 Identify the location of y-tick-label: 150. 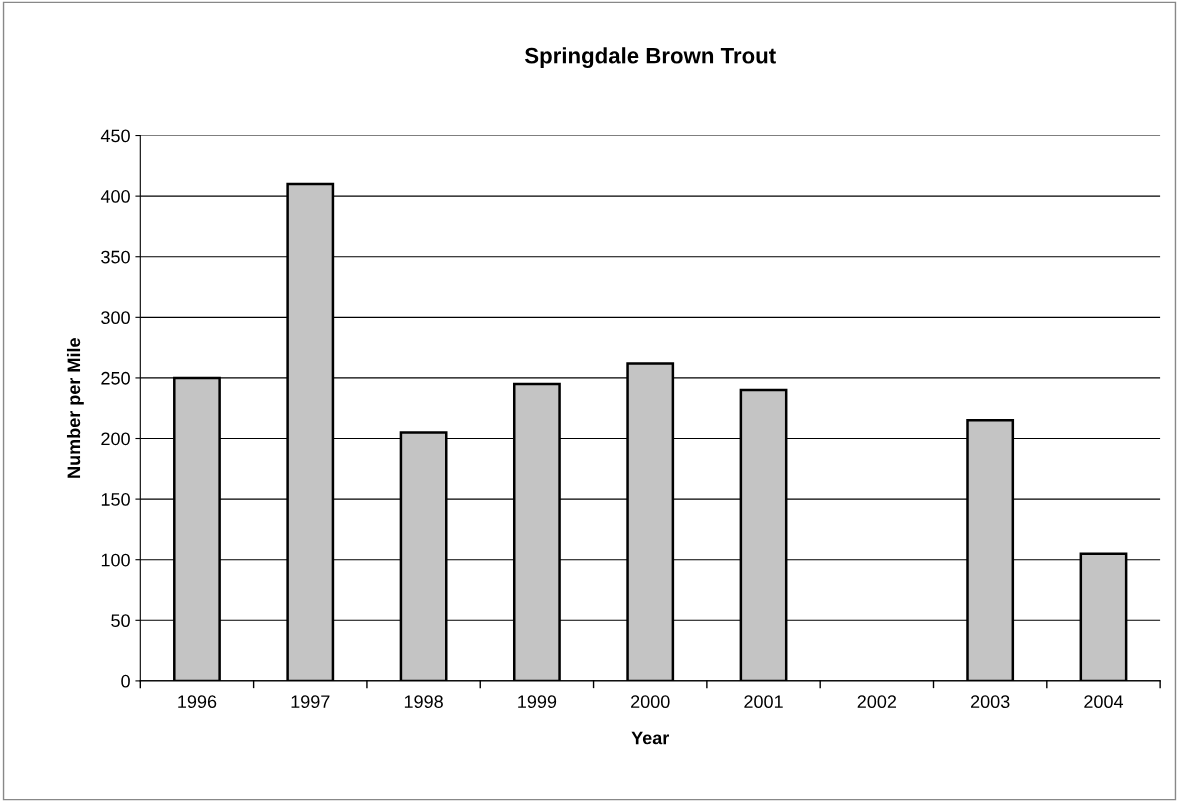
(115, 499).